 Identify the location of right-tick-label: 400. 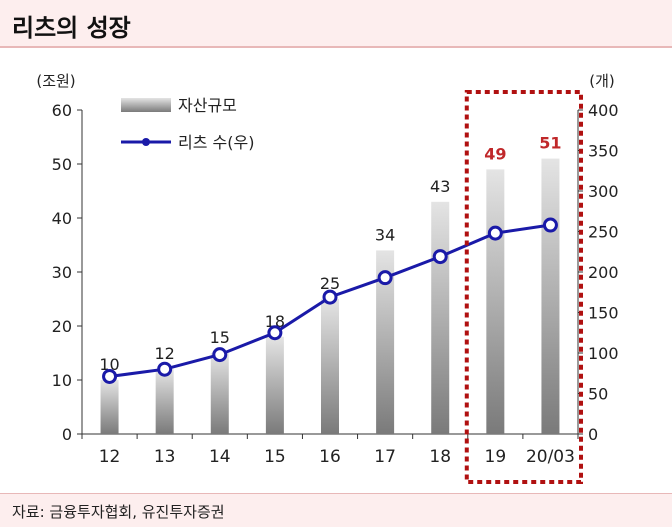
(603, 110).